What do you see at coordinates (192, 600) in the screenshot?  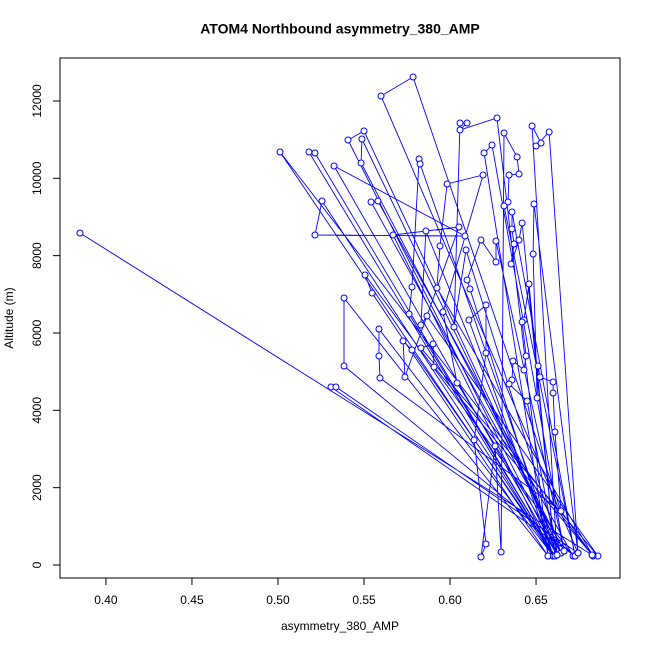 I see `x-tick-label: 0.45` at bounding box center [192, 600].